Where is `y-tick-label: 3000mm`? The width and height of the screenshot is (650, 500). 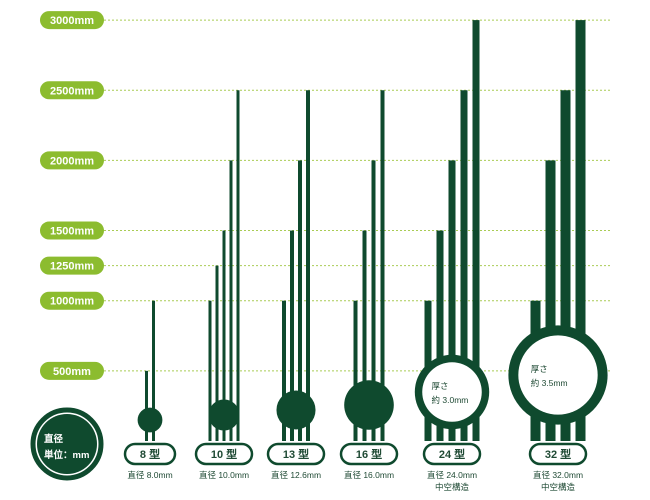 y-tick-label: 3000mm is located at coordinates (72, 21).